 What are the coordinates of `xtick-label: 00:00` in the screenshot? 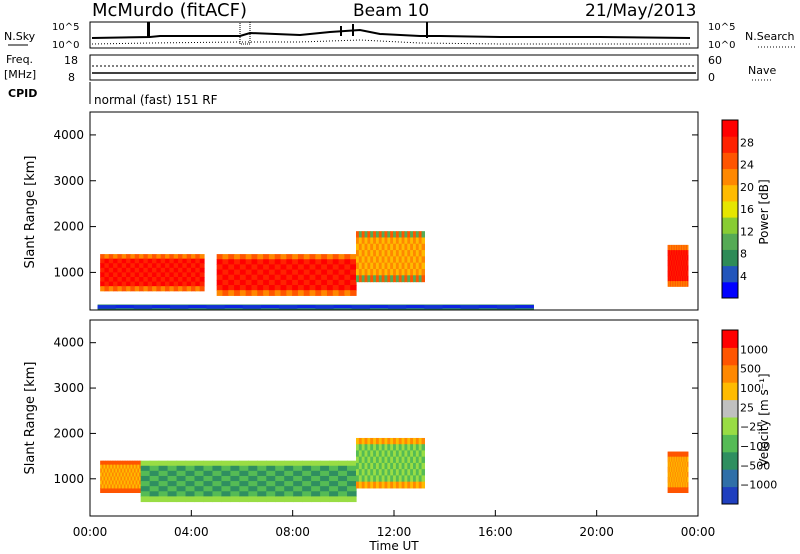 It's located at (90, 532).